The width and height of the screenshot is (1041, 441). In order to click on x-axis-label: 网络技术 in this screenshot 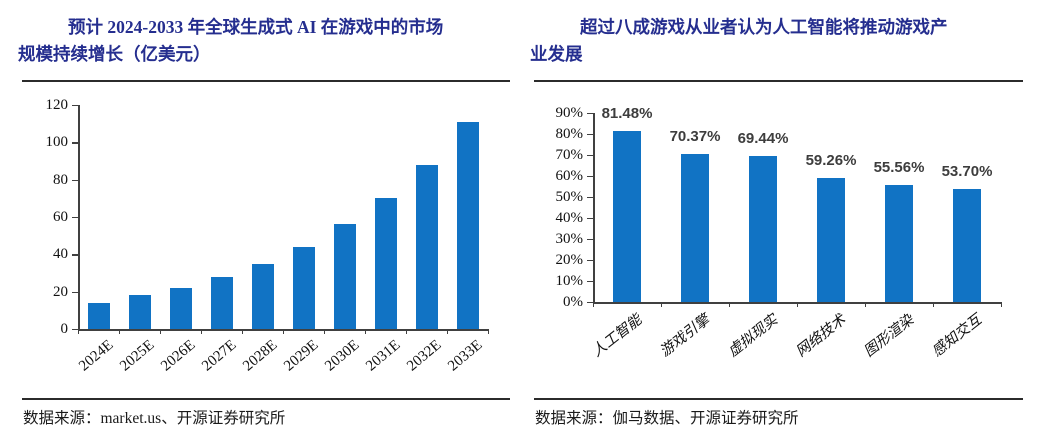, I will do `click(821, 336)`.